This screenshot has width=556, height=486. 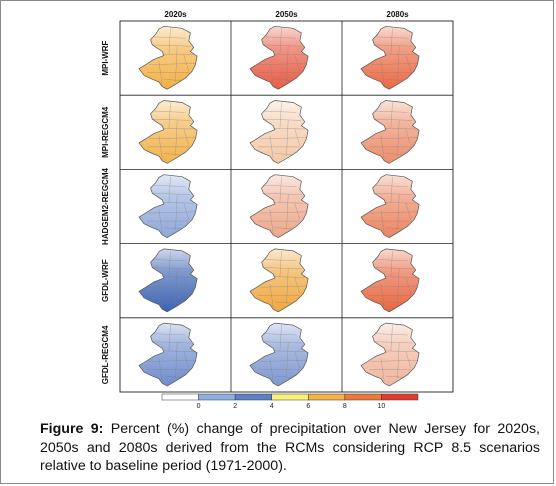 I want to click on row-label-gfdl-regcm4: GFDL-REGCM4, so click(x=105, y=354).